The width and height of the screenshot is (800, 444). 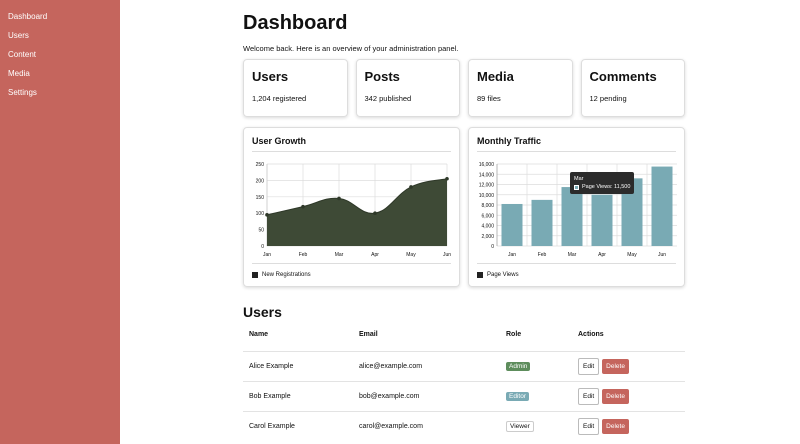 I want to click on chart-title: User Growth, so click(x=351, y=144).